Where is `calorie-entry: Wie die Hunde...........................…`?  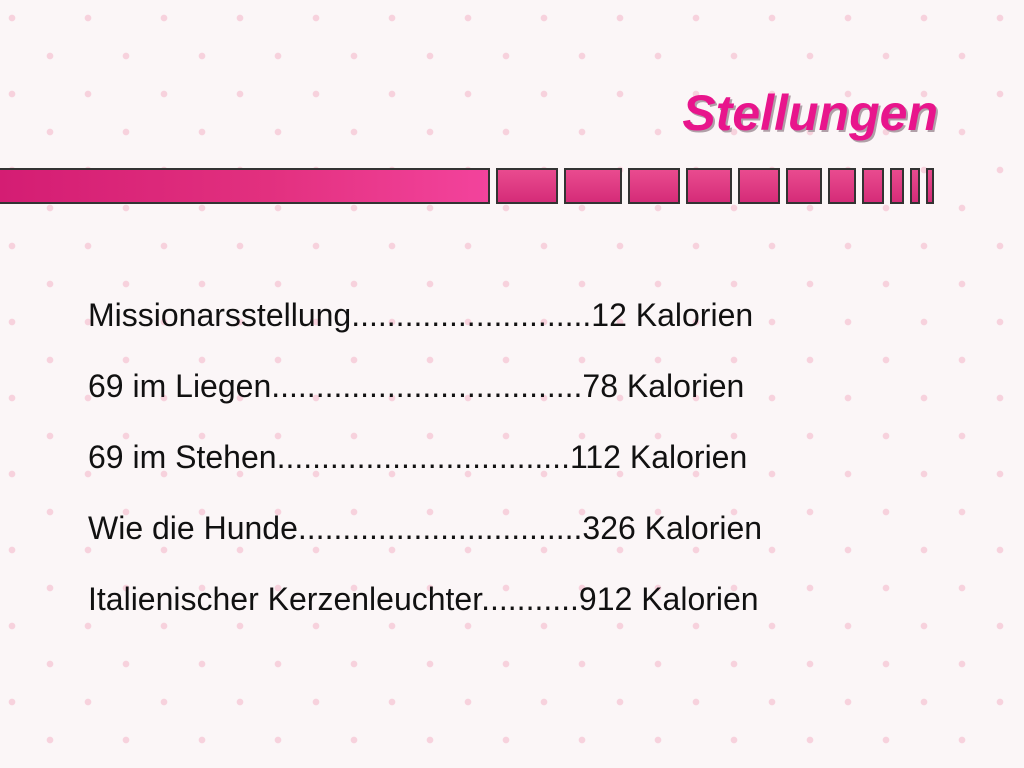
calorie-entry: Wie die Hunde...........................… is located at coordinates (425, 528).